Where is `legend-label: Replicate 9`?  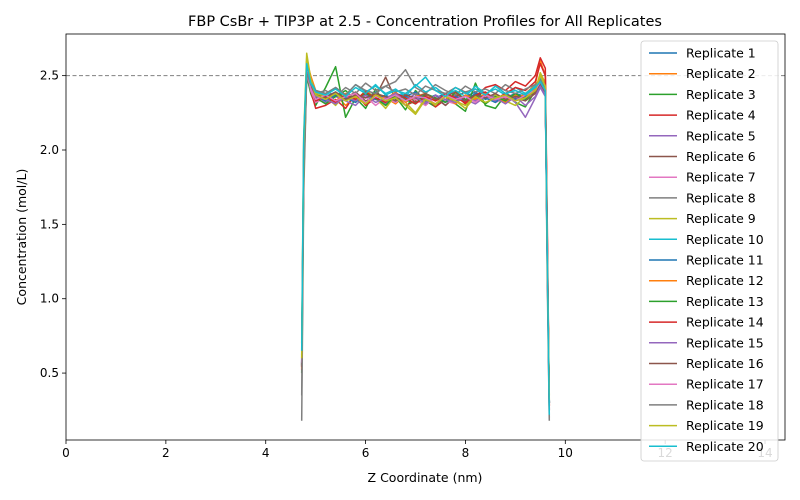 legend-label: Replicate 9 is located at coordinates (721, 218).